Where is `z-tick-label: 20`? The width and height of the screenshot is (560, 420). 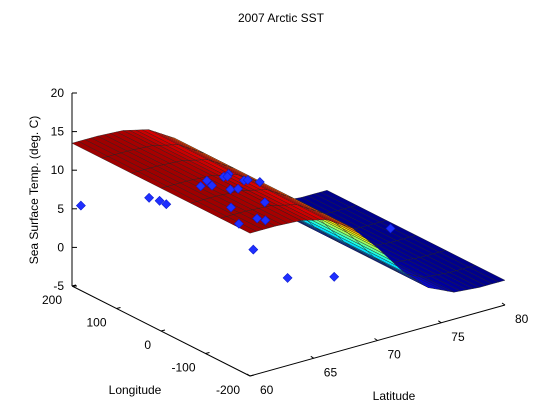 z-tick-label: 20 is located at coordinates (58, 93).